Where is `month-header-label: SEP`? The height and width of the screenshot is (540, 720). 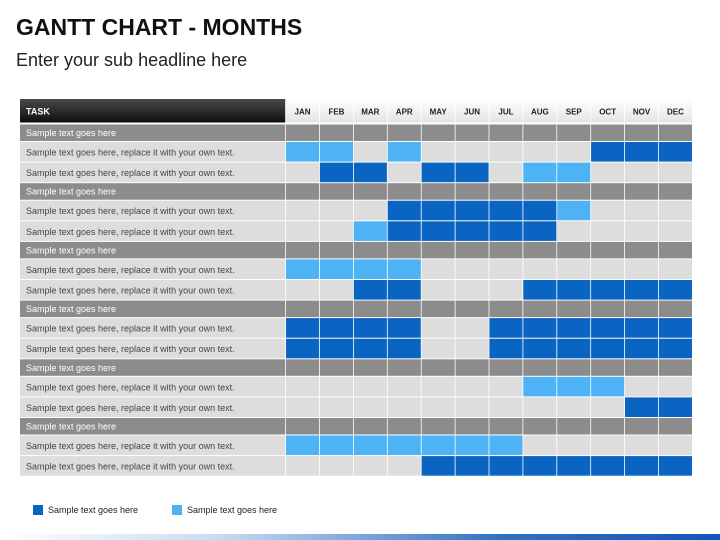 month-header-label: SEP is located at coordinates (574, 112).